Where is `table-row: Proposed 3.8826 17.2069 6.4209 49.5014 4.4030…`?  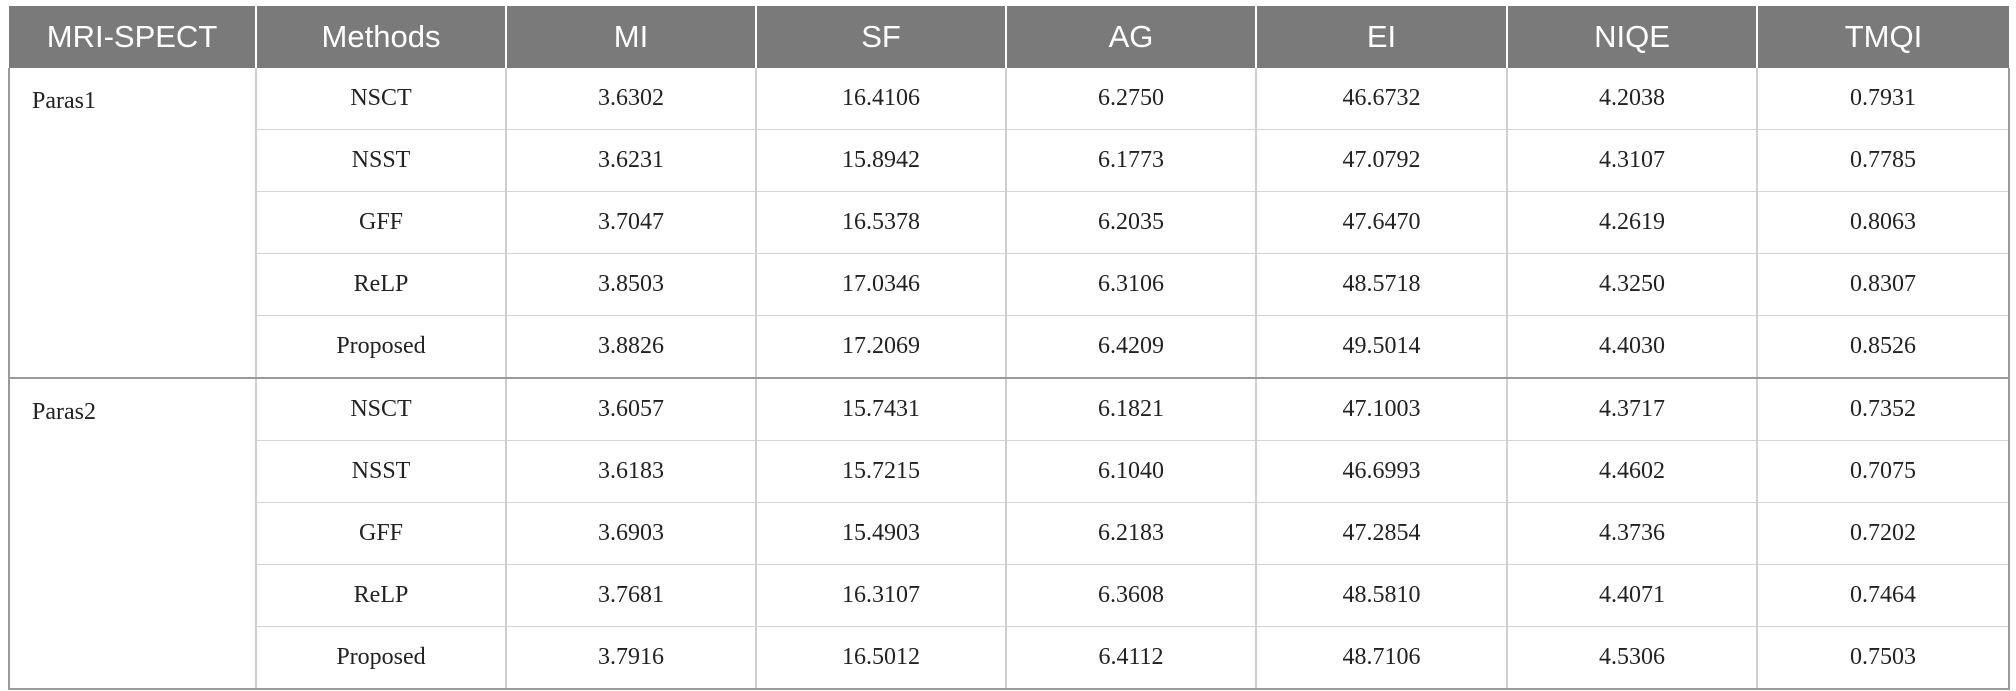
table-row: Proposed 3.8826 17.2069 6.4209 49.5014 4.4030… is located at coordinates (1009, 347).